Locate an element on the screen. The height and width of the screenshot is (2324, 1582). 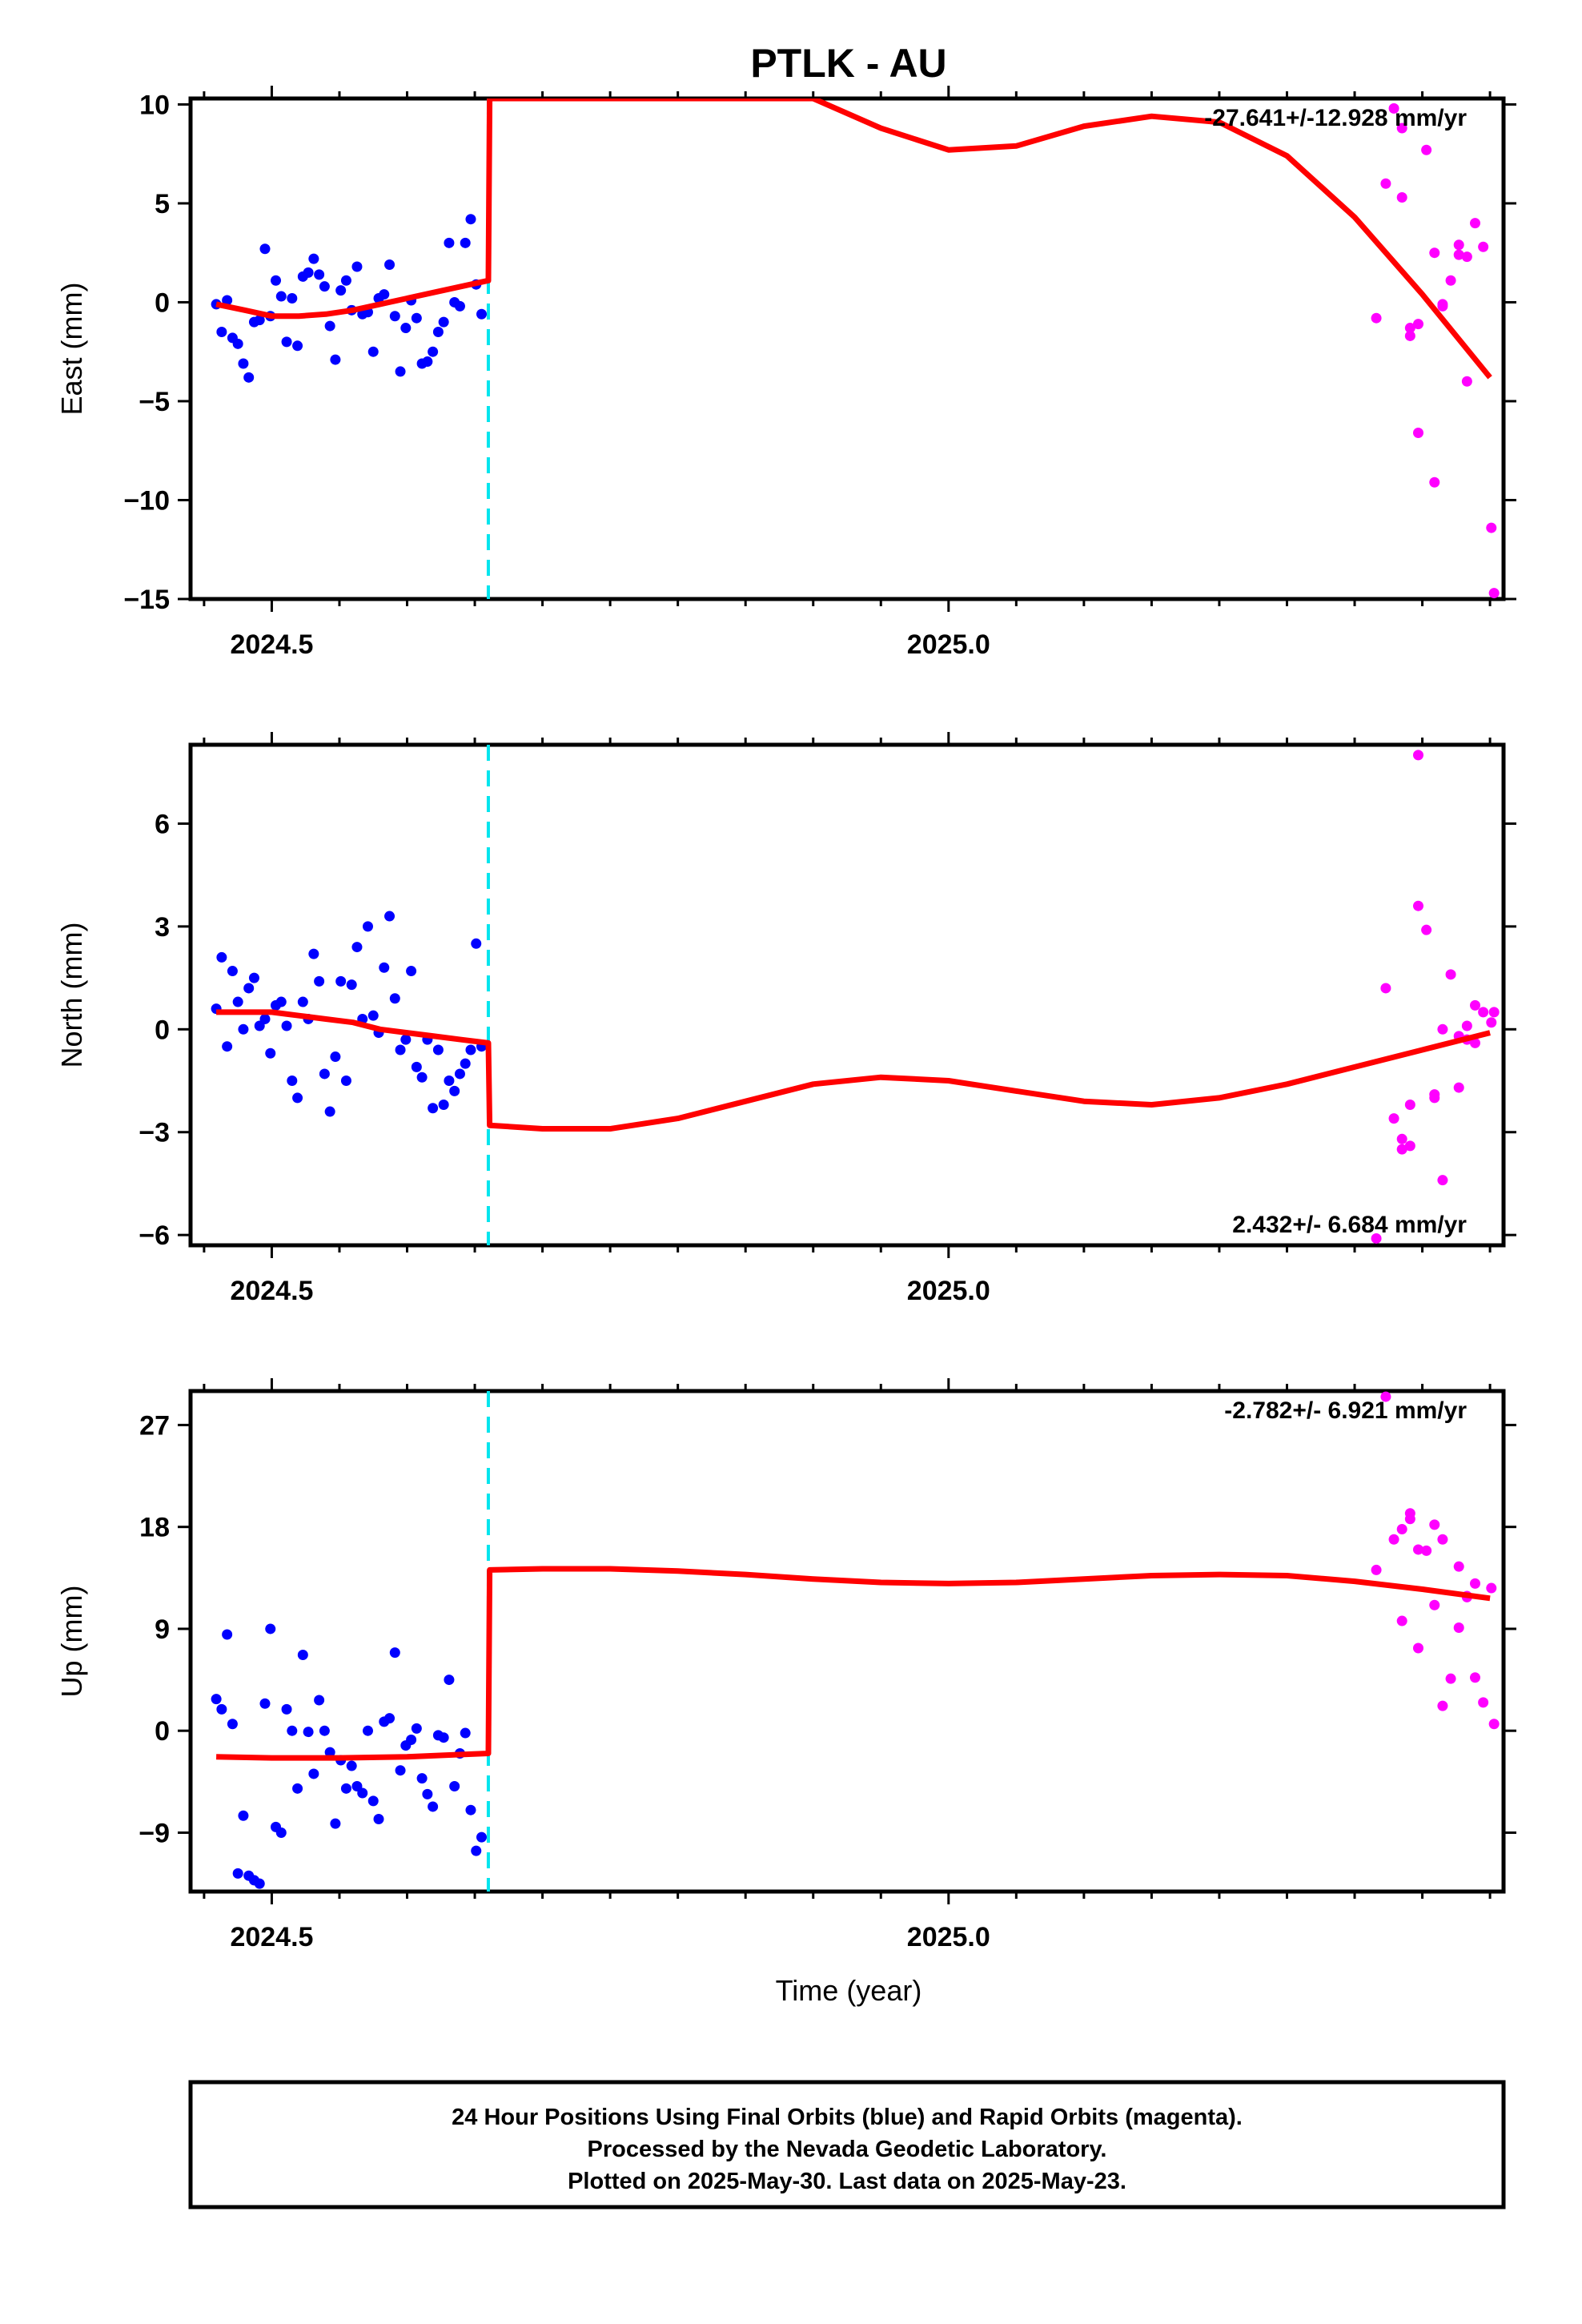
panel-east-y-tick-label: −10 is located at coordinates (146, 500).